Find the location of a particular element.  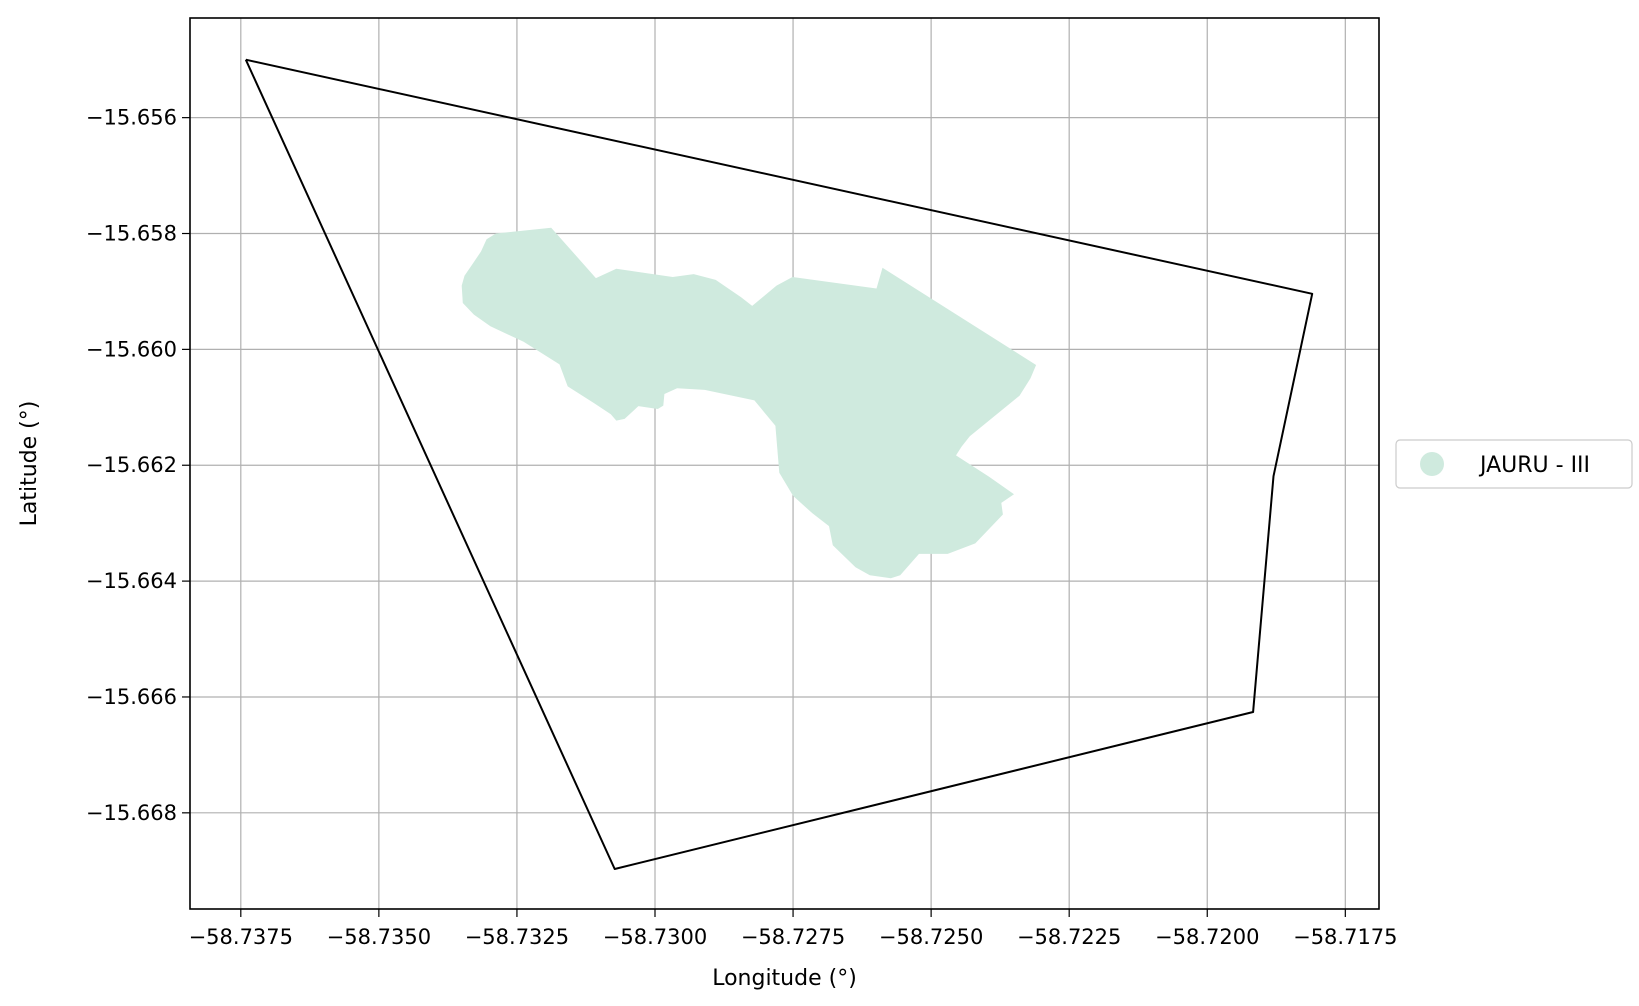

y-tick-label-3: −15.662 is located at coordinates (131, 465).